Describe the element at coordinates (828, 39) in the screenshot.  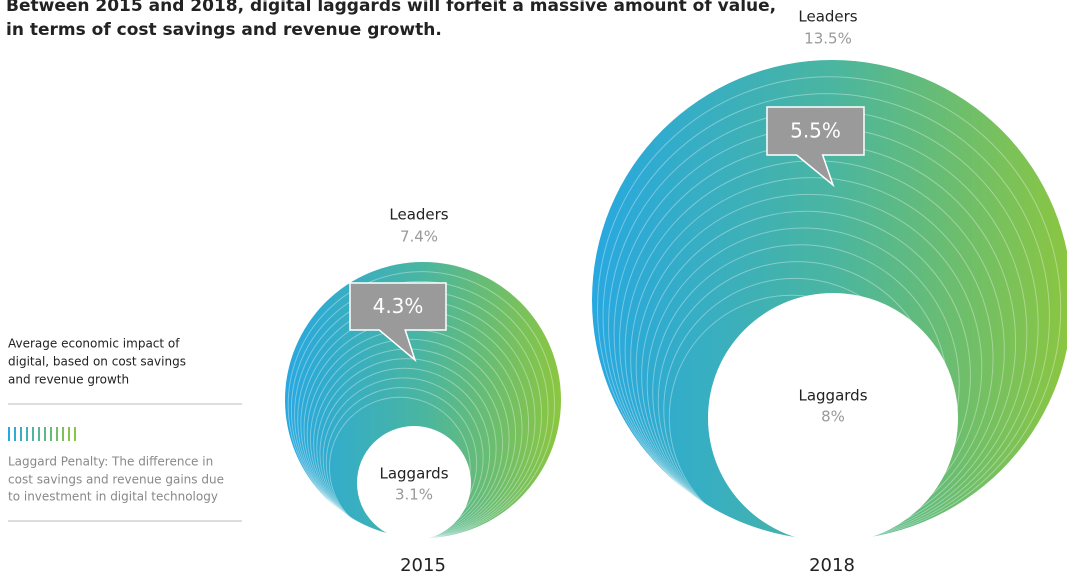
I see `leaders-value: 13.5%` at that location.